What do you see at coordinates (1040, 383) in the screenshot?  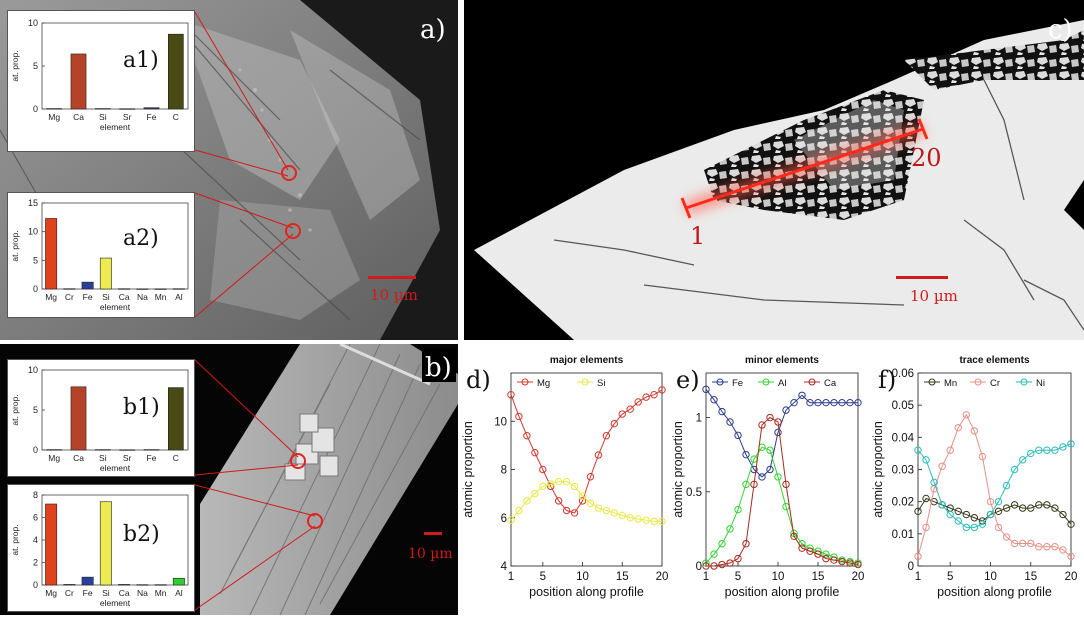 I see `legend-label-ni: Ni` at bounding box center [1040, 383].